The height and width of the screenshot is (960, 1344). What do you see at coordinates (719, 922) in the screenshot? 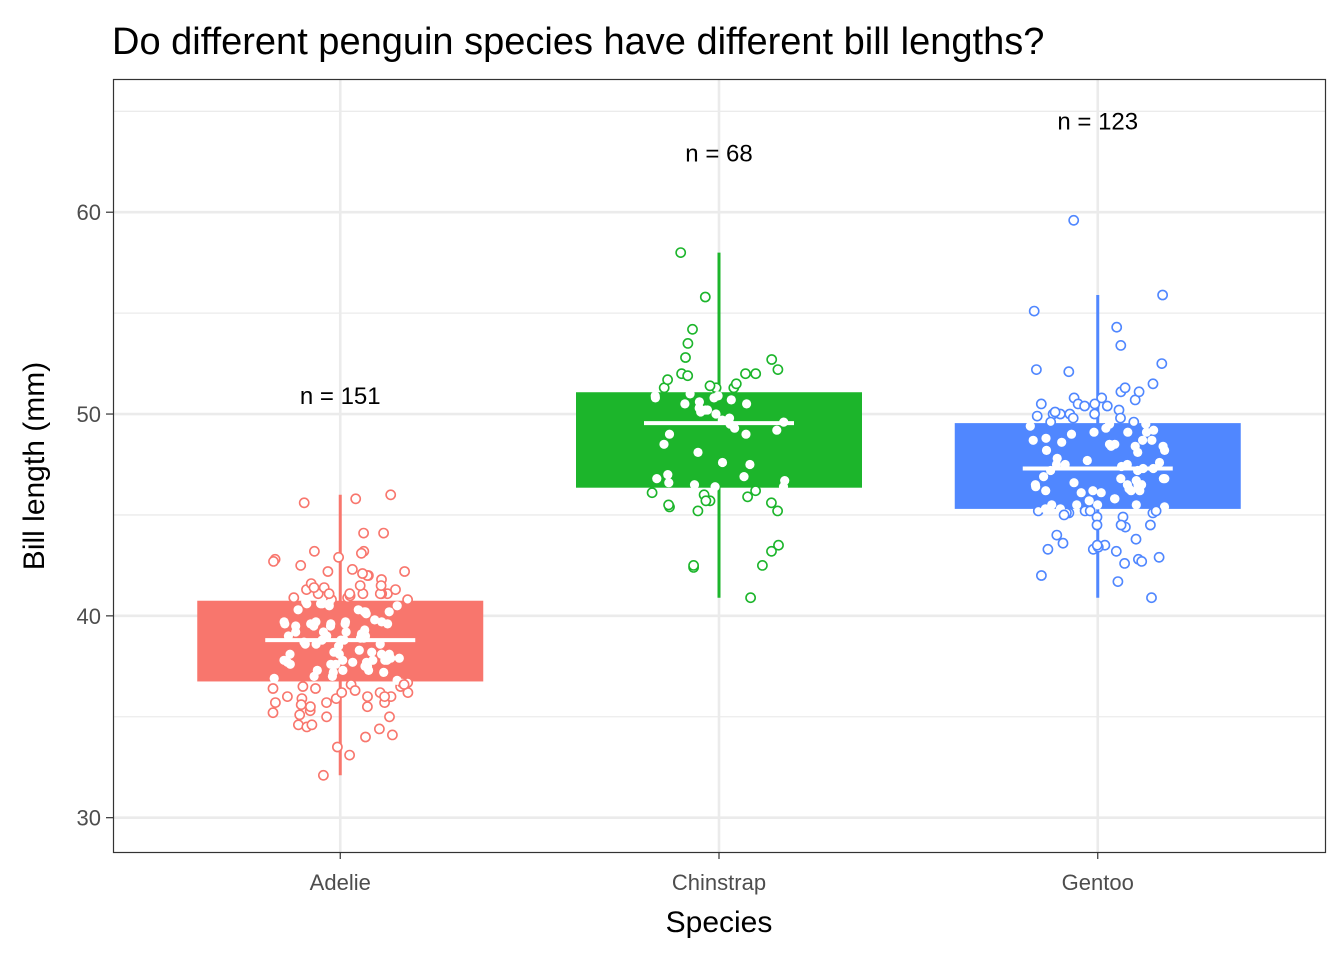
I see `x-axis-title: Species` at bounding box center [719, 922].